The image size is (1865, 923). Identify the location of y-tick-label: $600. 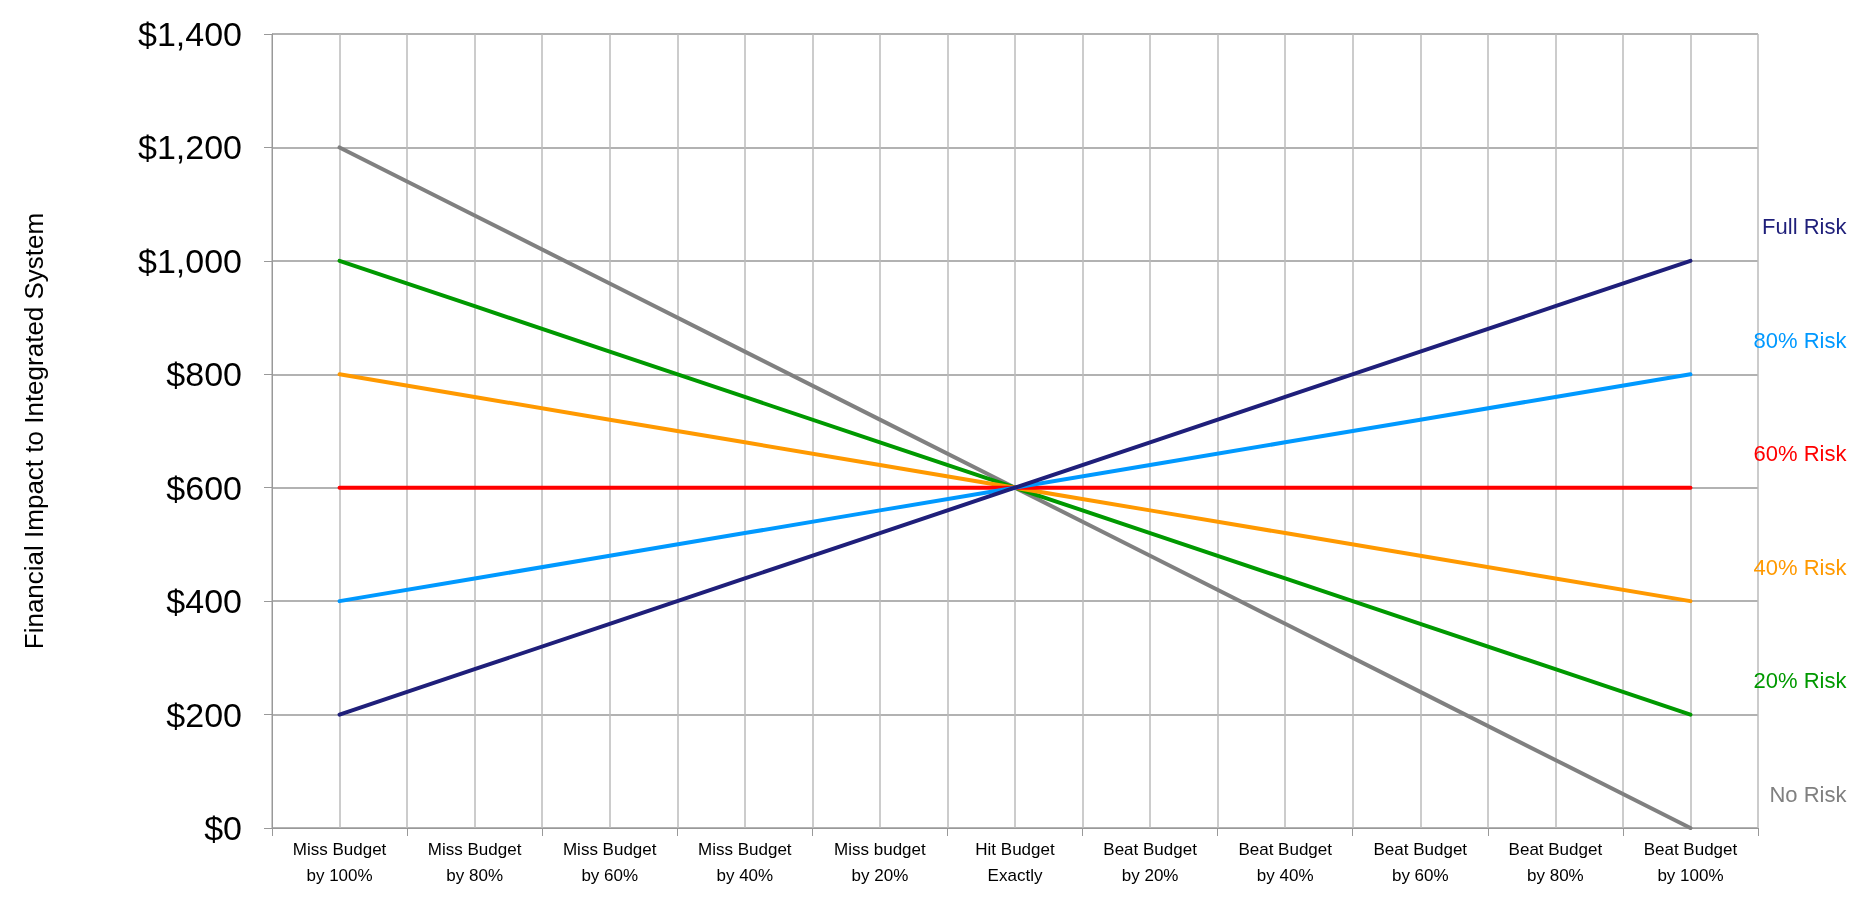
(204, 487).